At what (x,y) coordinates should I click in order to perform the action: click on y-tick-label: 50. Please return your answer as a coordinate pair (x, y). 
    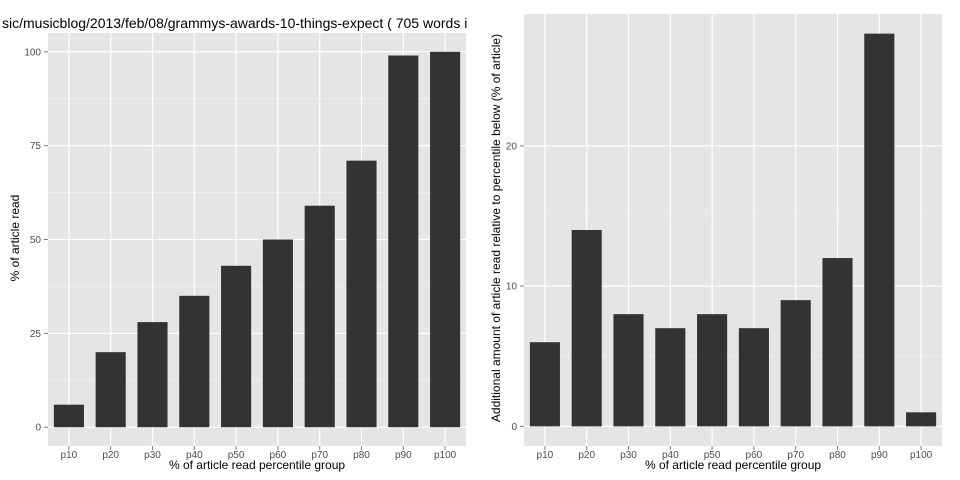
    Looking at the image, I should click on (36, 240).